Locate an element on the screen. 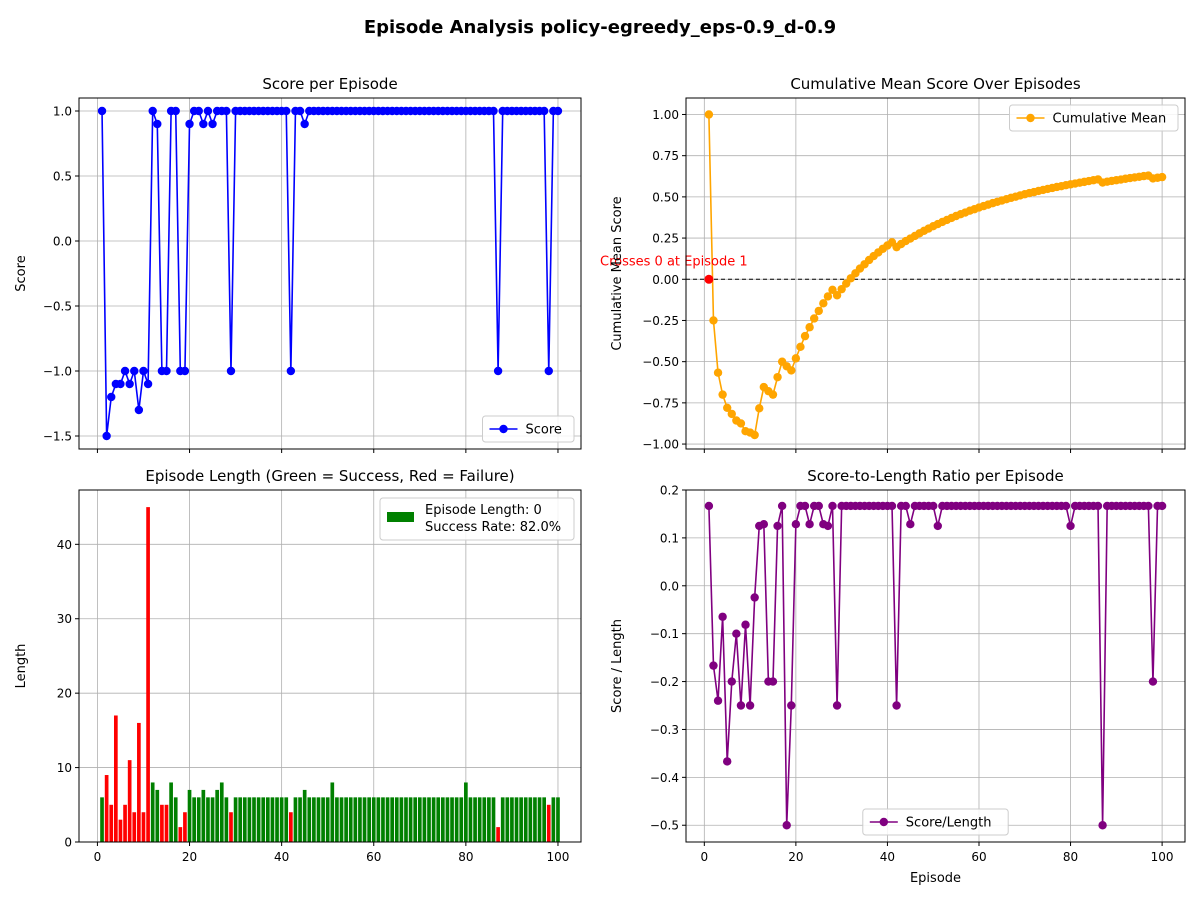 Image resolution: width=1200 pixels, height=900 pixels. score-ytick-label: 1.0 is located at coordinates (62, 112).